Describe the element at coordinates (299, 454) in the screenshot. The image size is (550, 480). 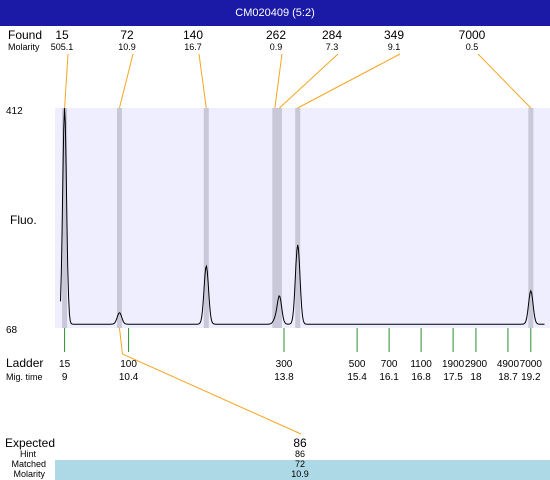
I see `hint-value: 86` at that location.